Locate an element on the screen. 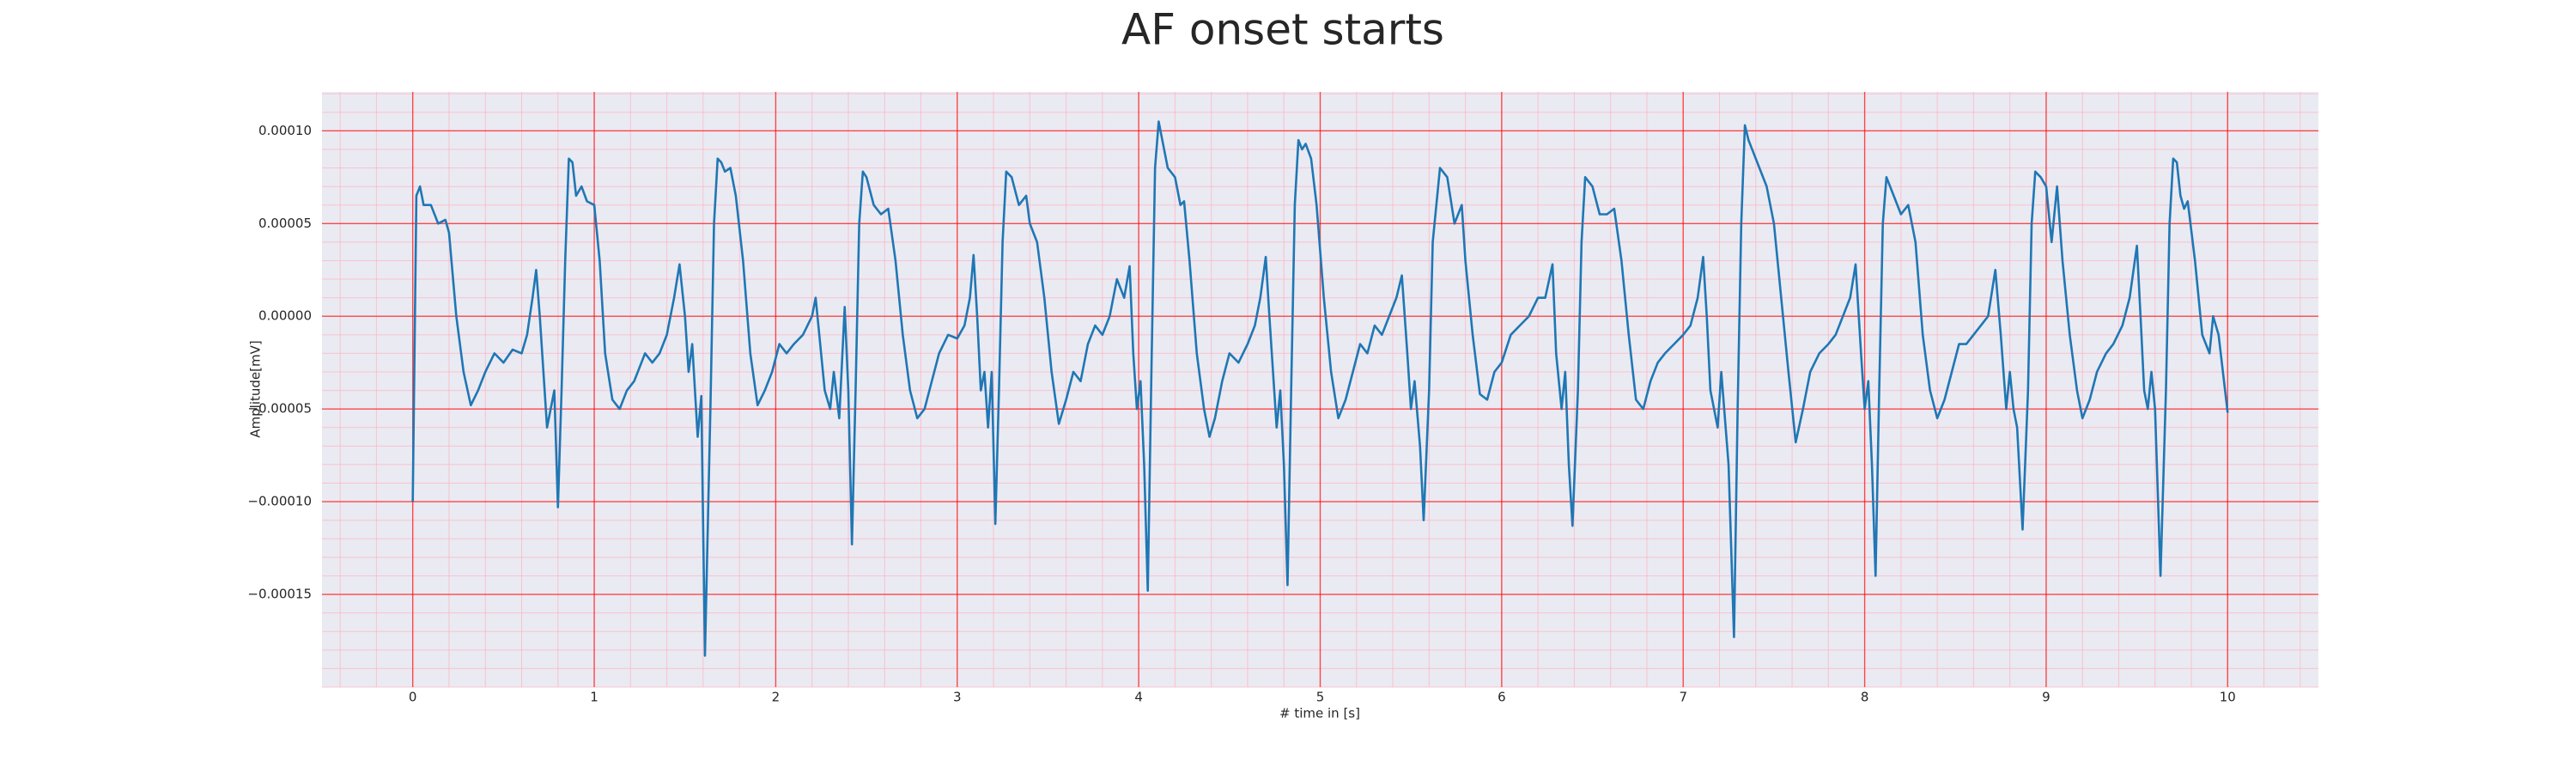 The height and width of the screenshot is (773, 2576). y-tick-label: 0.00000 is located at coordinates (285, 316).